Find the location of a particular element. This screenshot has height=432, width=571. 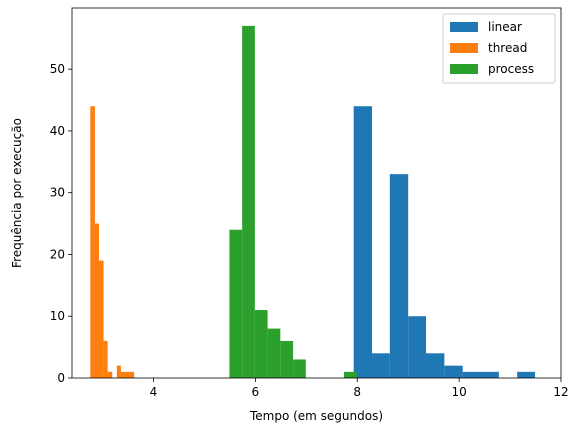

y-axis-label: Frequência por execução is located at coordinates (17, 193).